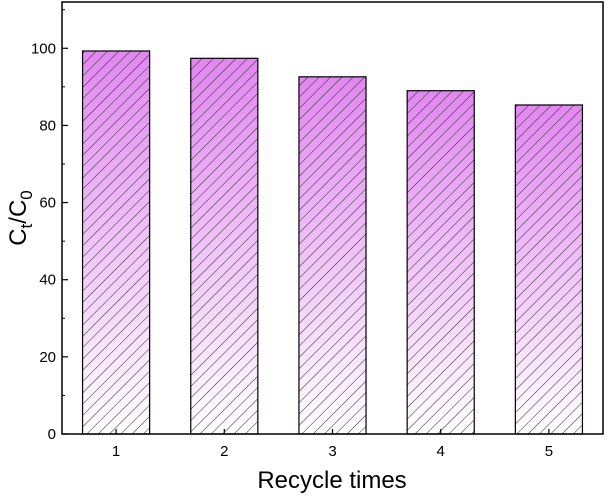  I want to click on y-tick-label: 20, so click(47, 357).